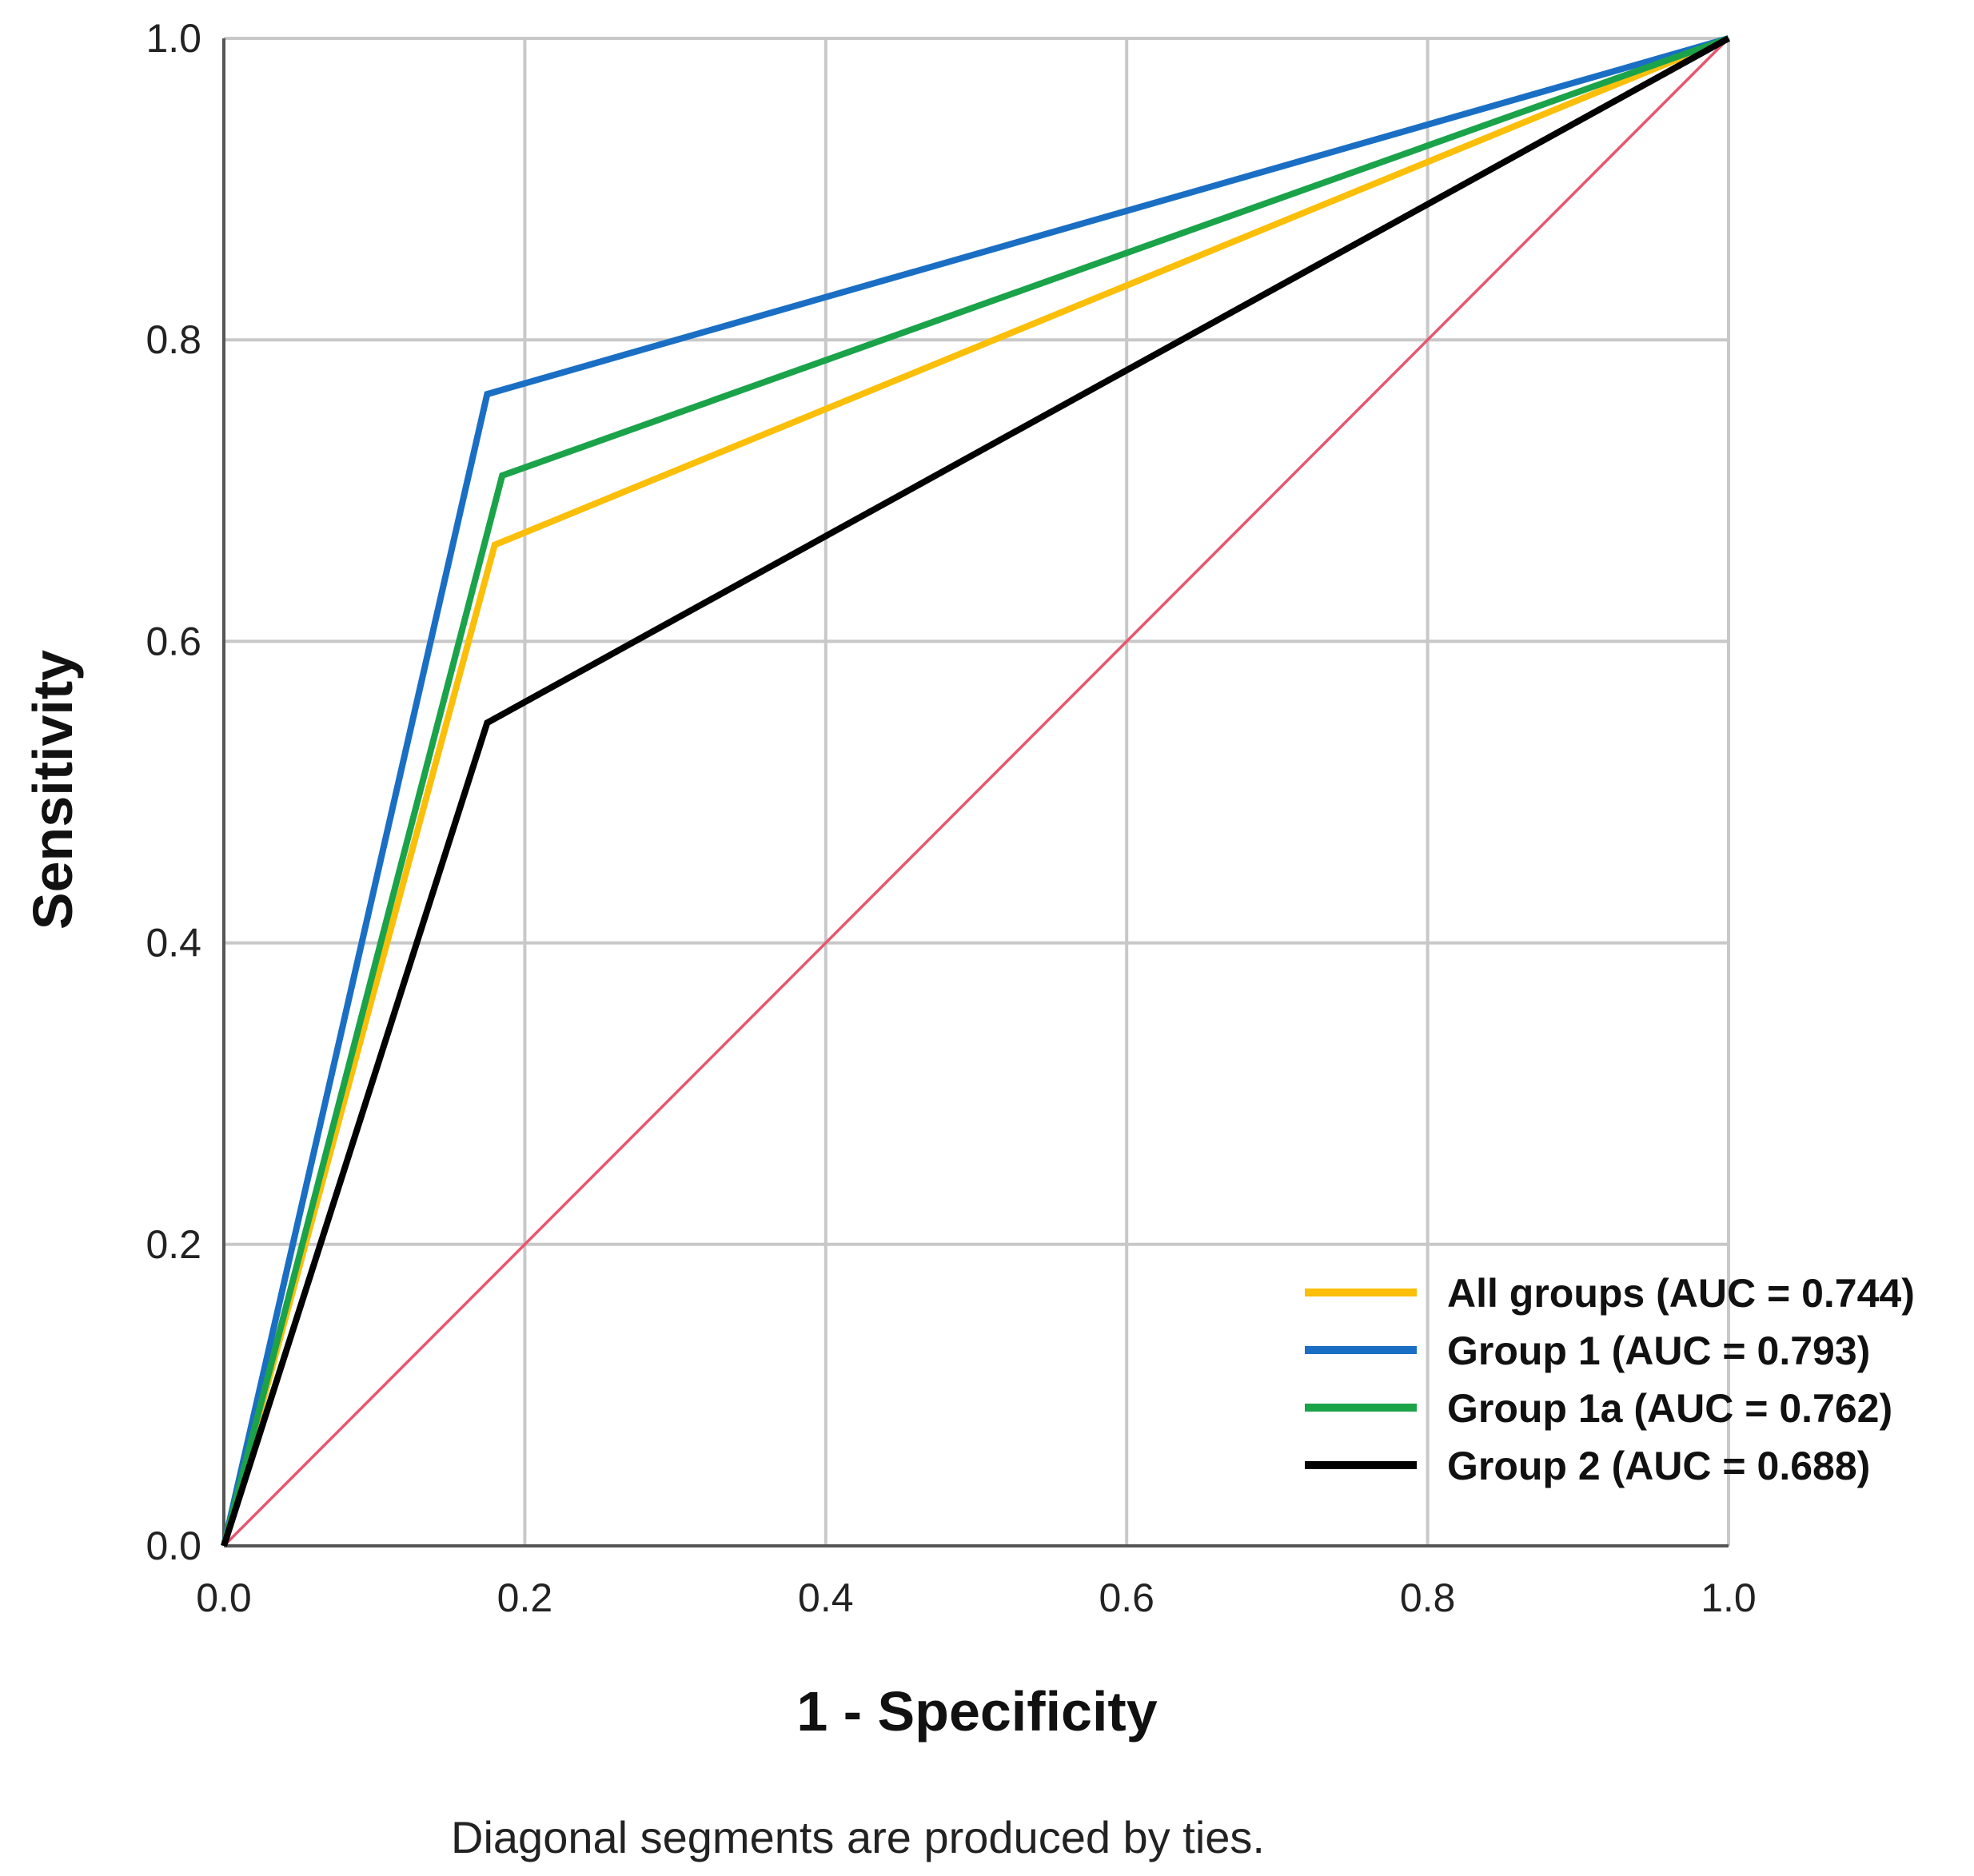 Image resolution: width=1974 pixels, height=1876 pixels. Describe the element at coordinates (1127, 1598) in the screenshot. I see `x-tick-label: 0.6` at that location.